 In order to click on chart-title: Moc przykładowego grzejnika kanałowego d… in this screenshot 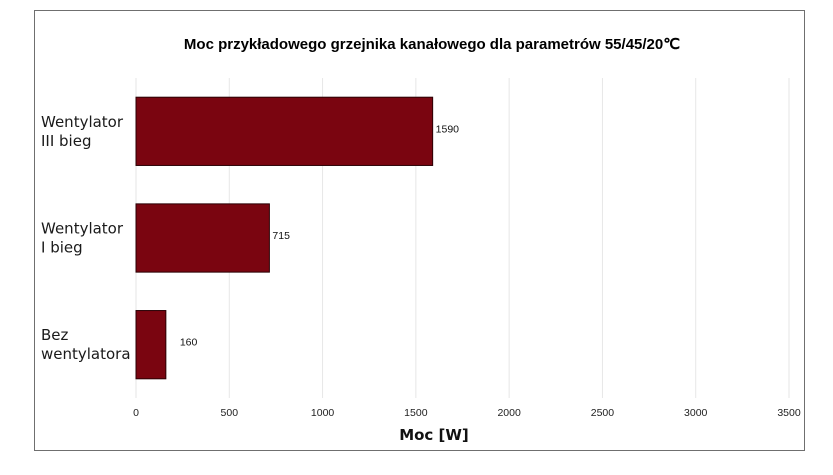, I will do `click(432, 44)`.